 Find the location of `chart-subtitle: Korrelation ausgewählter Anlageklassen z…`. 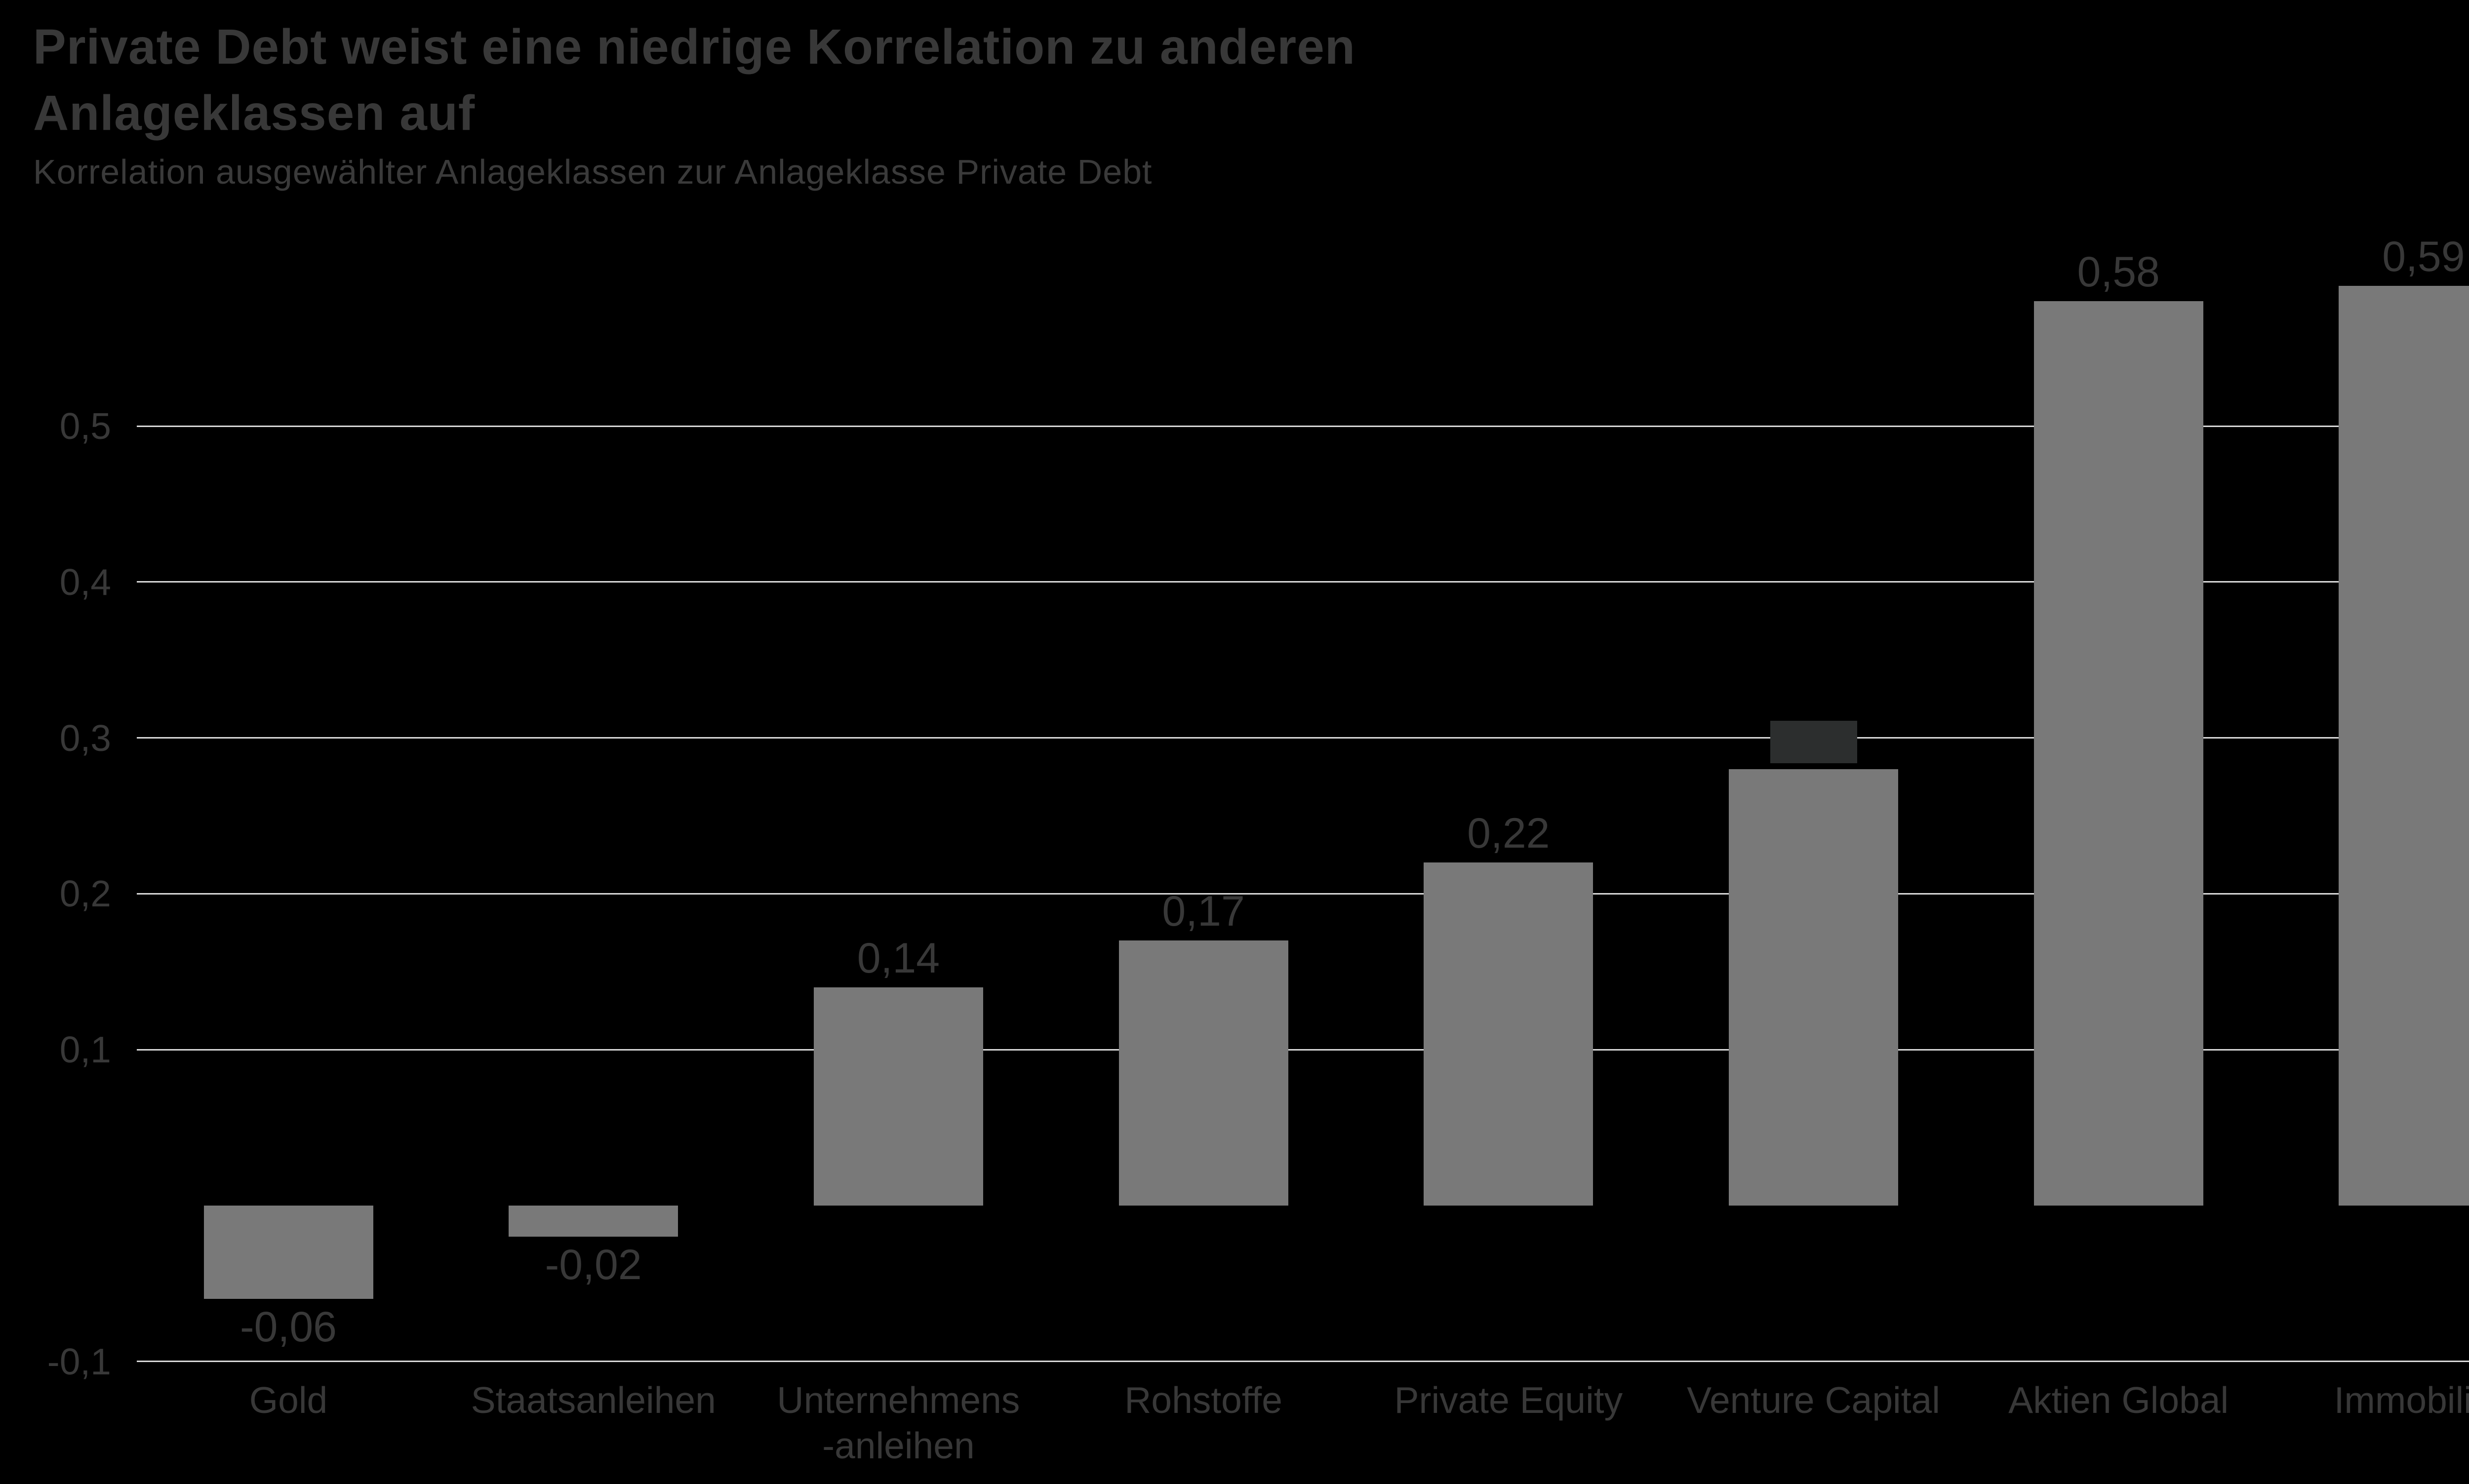

chart-subtitle: Korrelation ausgewählter Anlageklassen z… is located at coordinates (593, 172).